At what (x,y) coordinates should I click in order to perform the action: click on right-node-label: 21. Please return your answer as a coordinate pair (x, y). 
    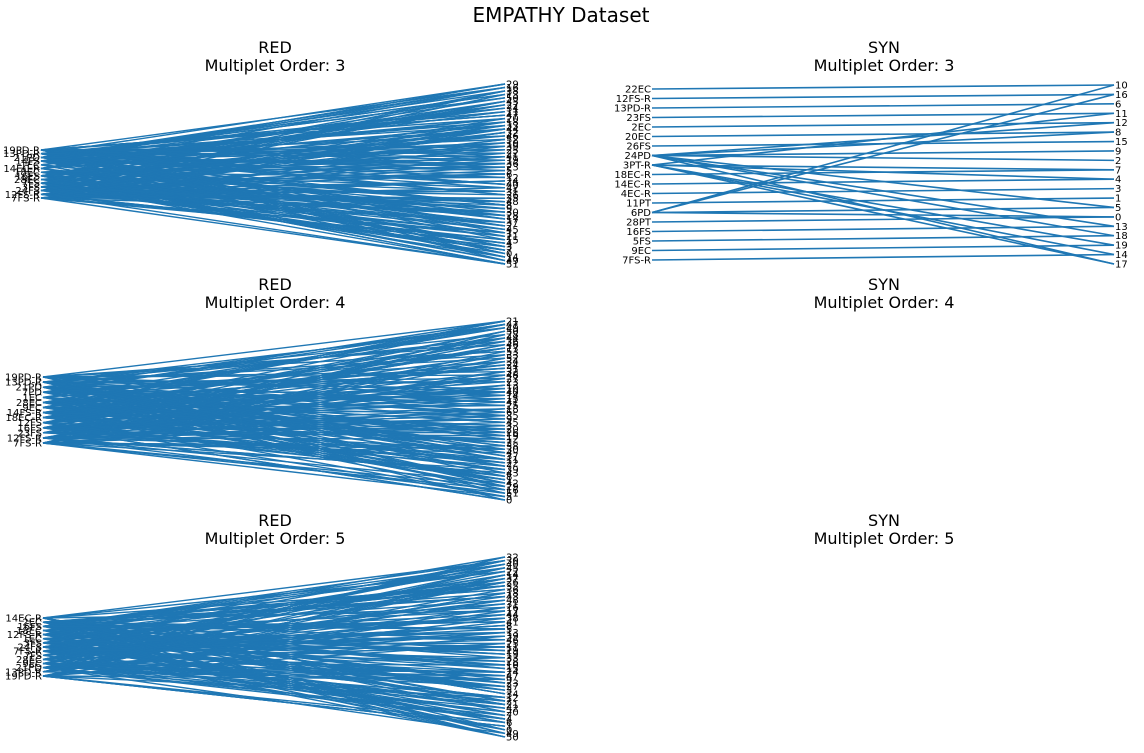
    Looking at the image, I should click on (512, 322).